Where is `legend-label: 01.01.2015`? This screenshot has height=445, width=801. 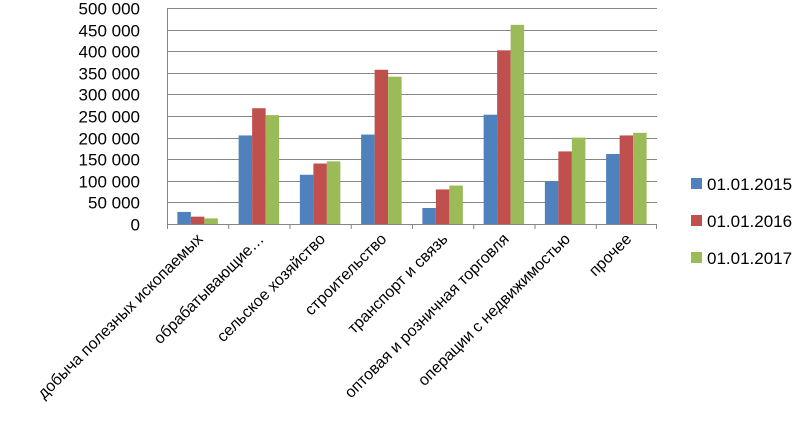 legend-label: 01.01.2015 is located at coordinates (749, 184).